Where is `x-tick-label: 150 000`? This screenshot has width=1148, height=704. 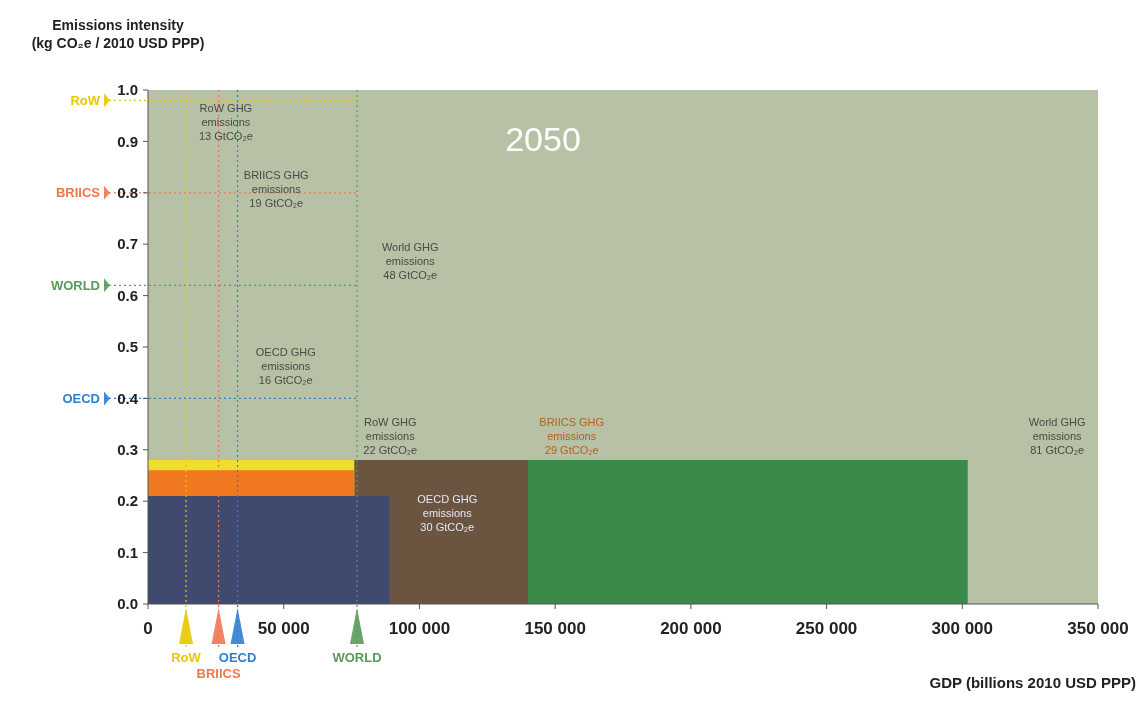 x-tick-label: 150 000 is located at coordinates (555, 628).